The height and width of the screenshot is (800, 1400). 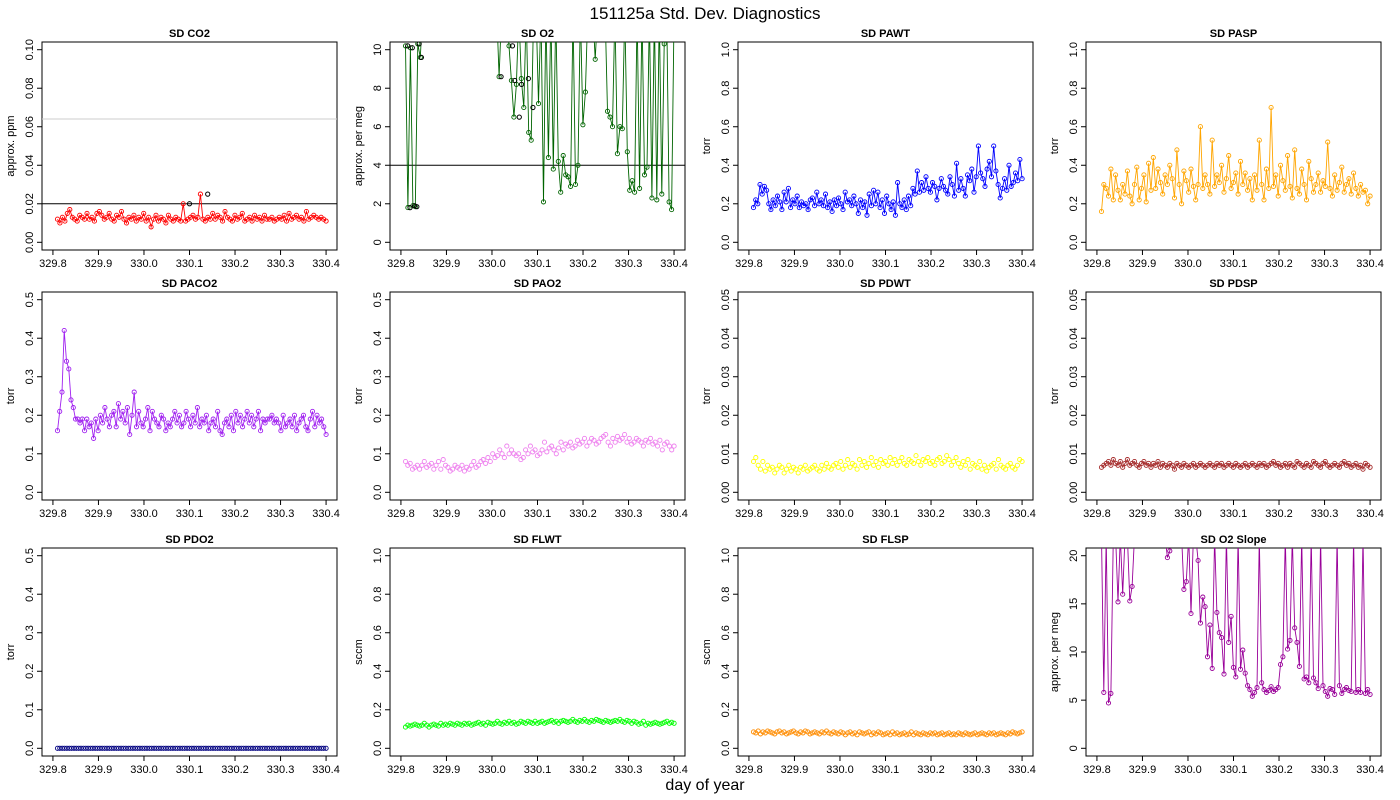 What do you see at coordinates (190, 264) in the screenshot?
I see `x-tick-label: 330.1` at bounding box center [190, 264].